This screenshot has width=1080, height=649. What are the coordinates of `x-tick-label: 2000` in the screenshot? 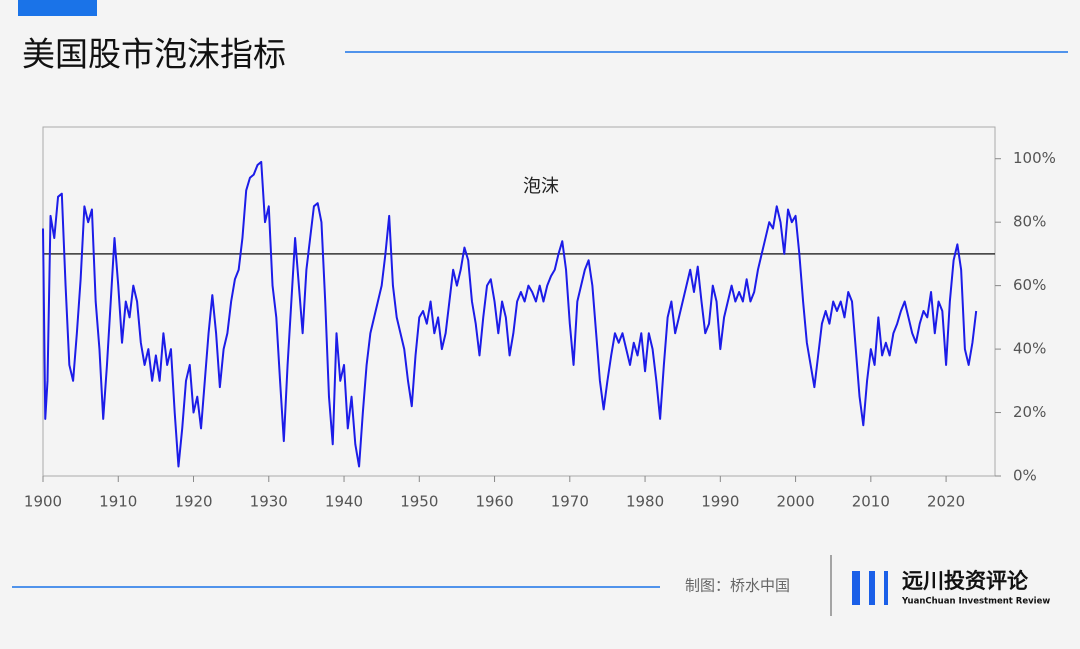 It's located at (795, 502).